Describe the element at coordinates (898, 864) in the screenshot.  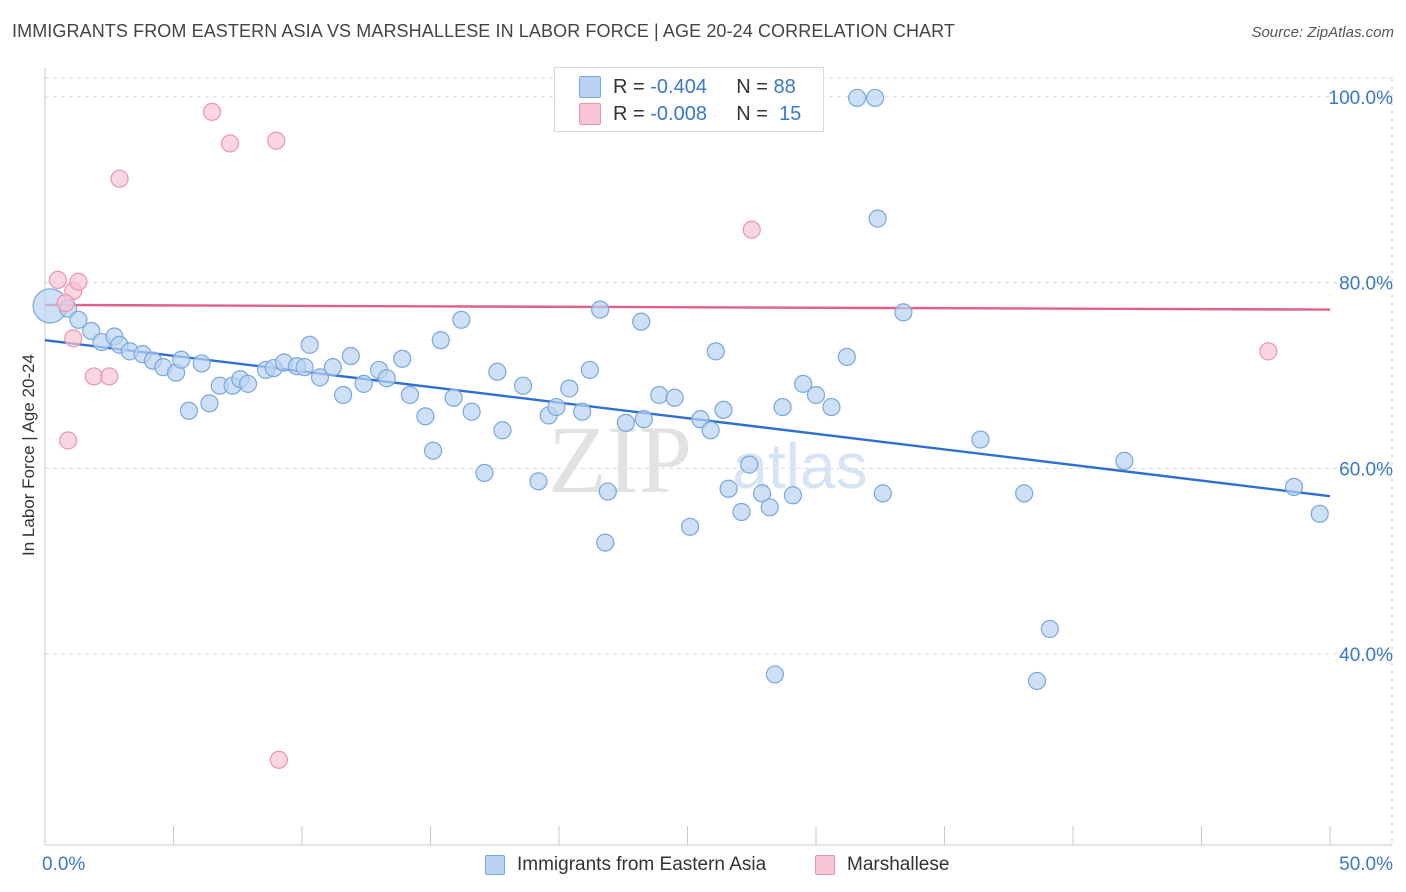
I see `legend-label-marshallese: Marshallese` at that location.